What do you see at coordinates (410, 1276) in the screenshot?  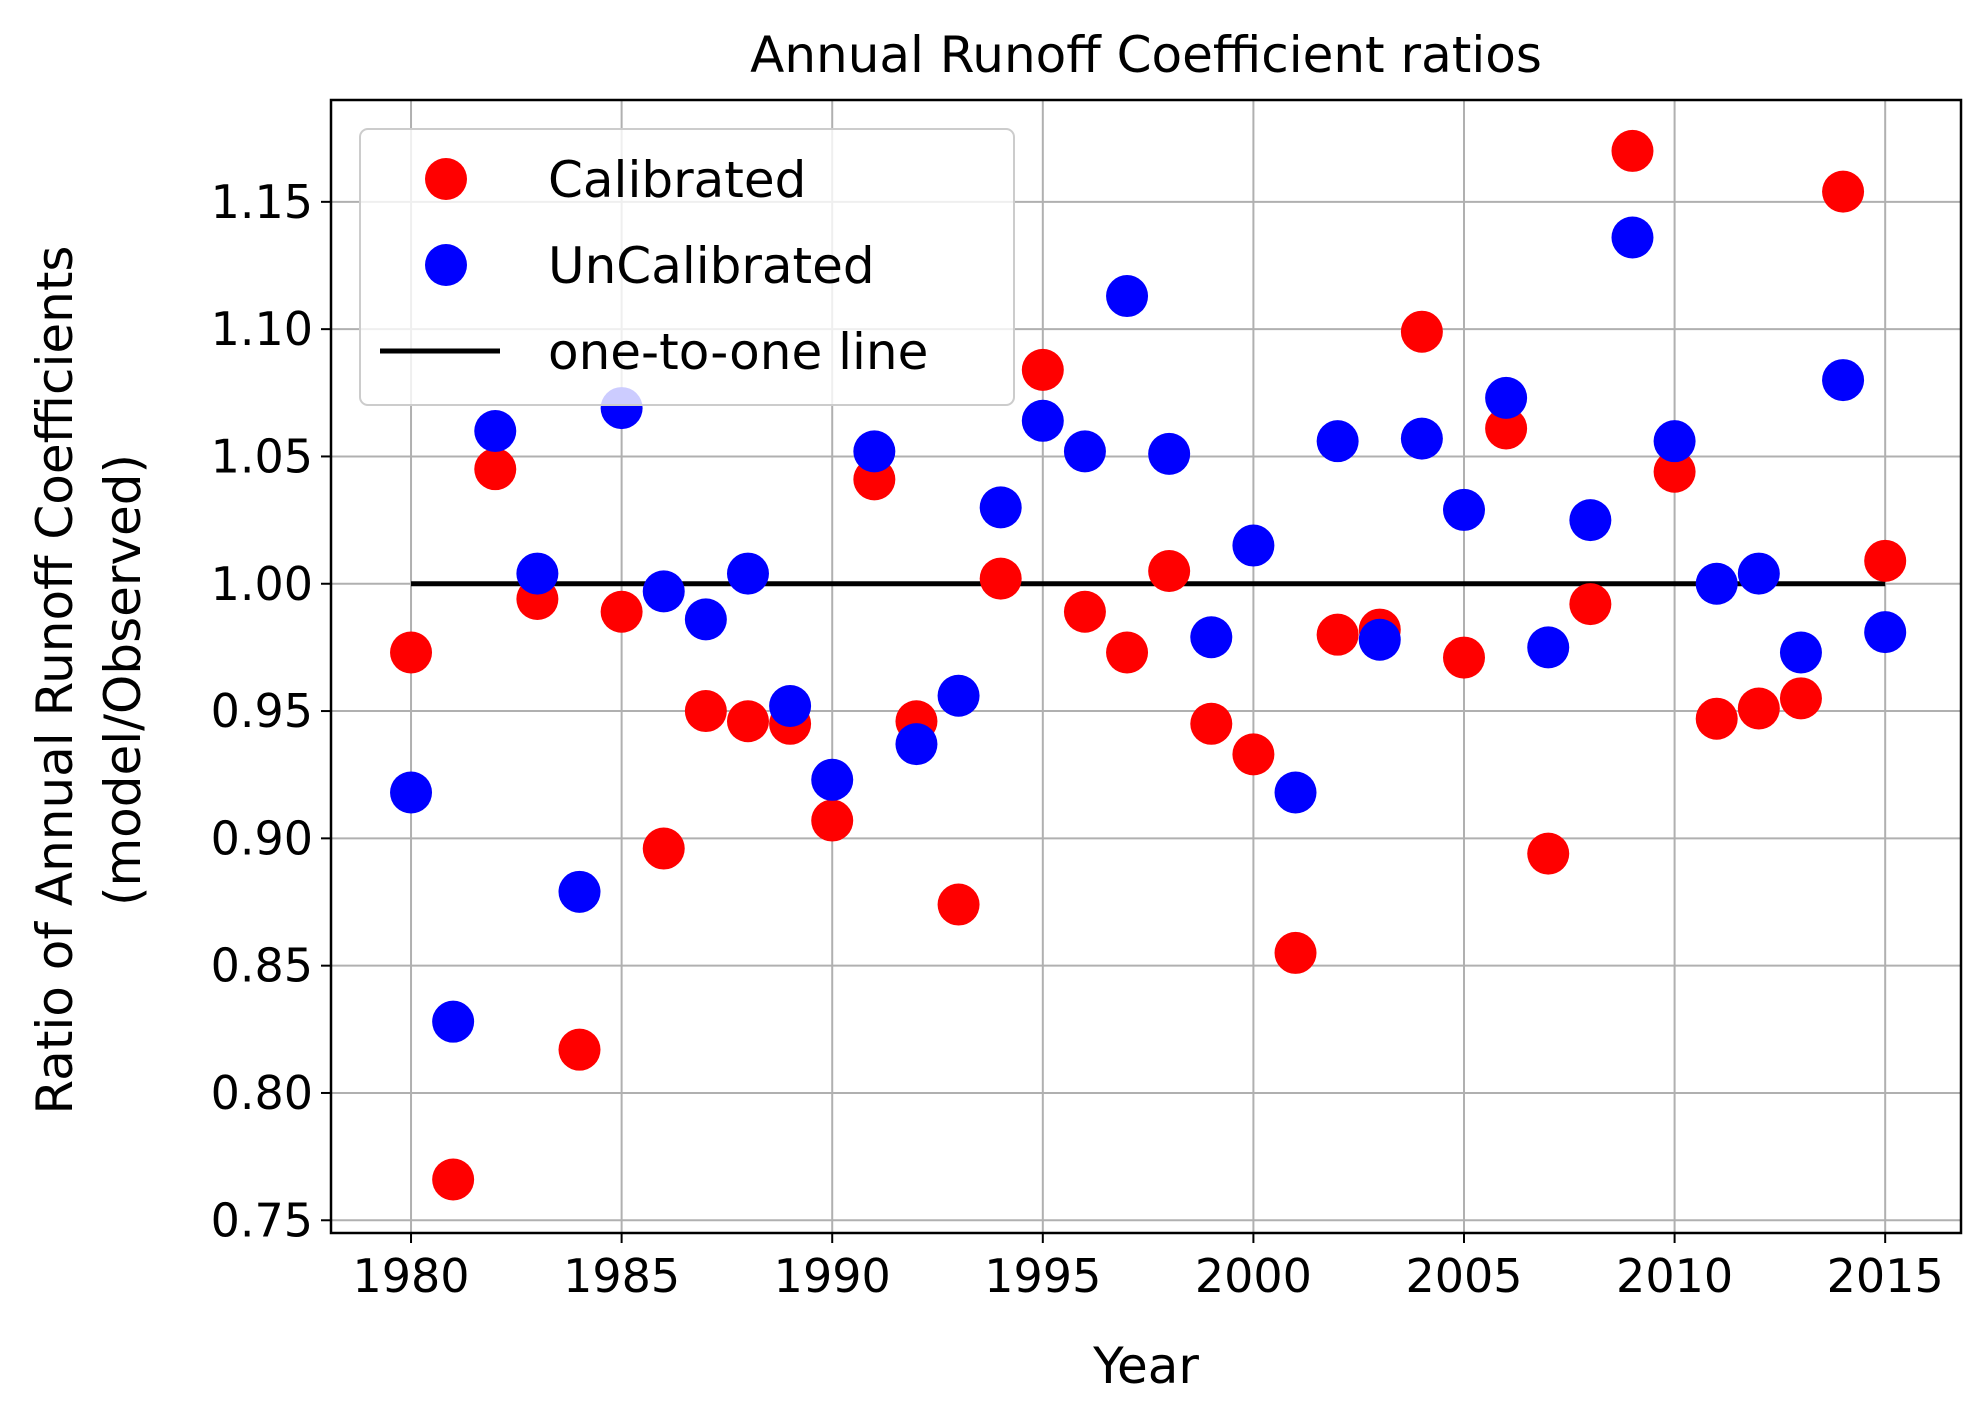 I see `x-tick-label: 1980` at bounding box center [410, 1276].